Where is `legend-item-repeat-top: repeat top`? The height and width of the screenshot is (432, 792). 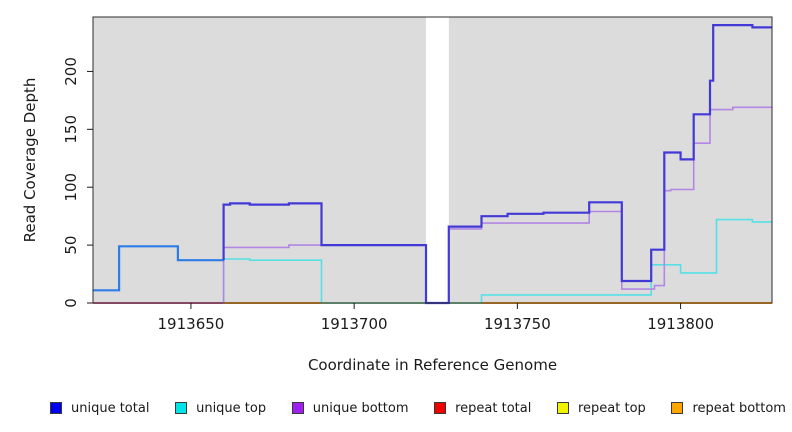 legend-item-repeat-top: repeat top is located at coordinates (601, 408).